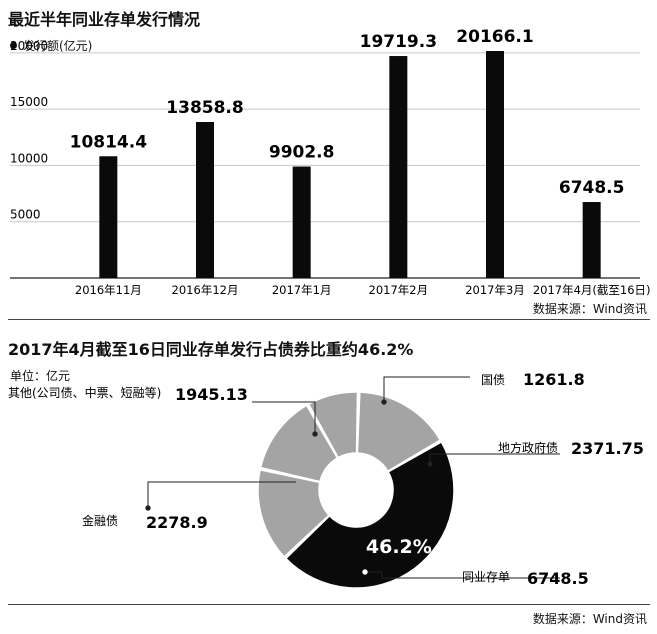 This screenshot has width=657, height=634. Describe the element at coordinates (399, 290) in the screenshot. I see `x-tick-label: 2017年2月` at that location.